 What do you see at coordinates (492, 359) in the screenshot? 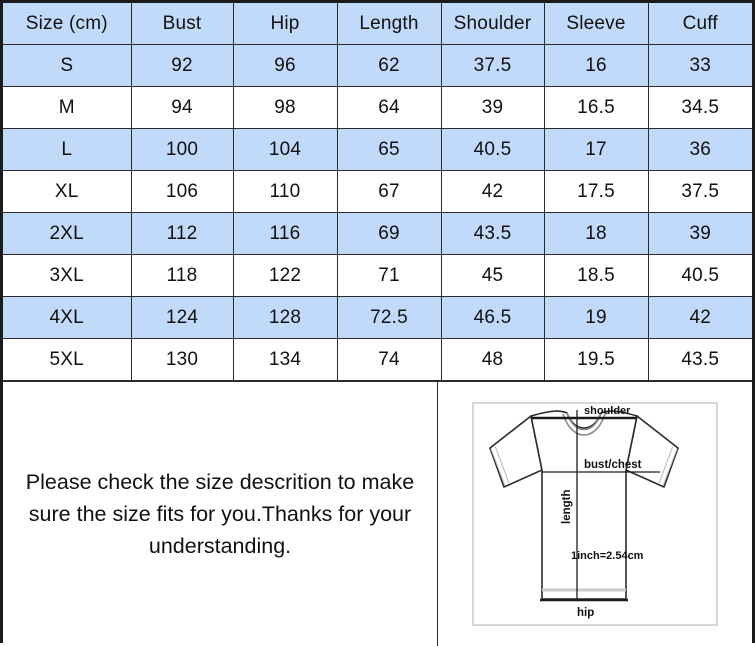
I see `cell-shoulder: 48` at bounding box center [492, 359].